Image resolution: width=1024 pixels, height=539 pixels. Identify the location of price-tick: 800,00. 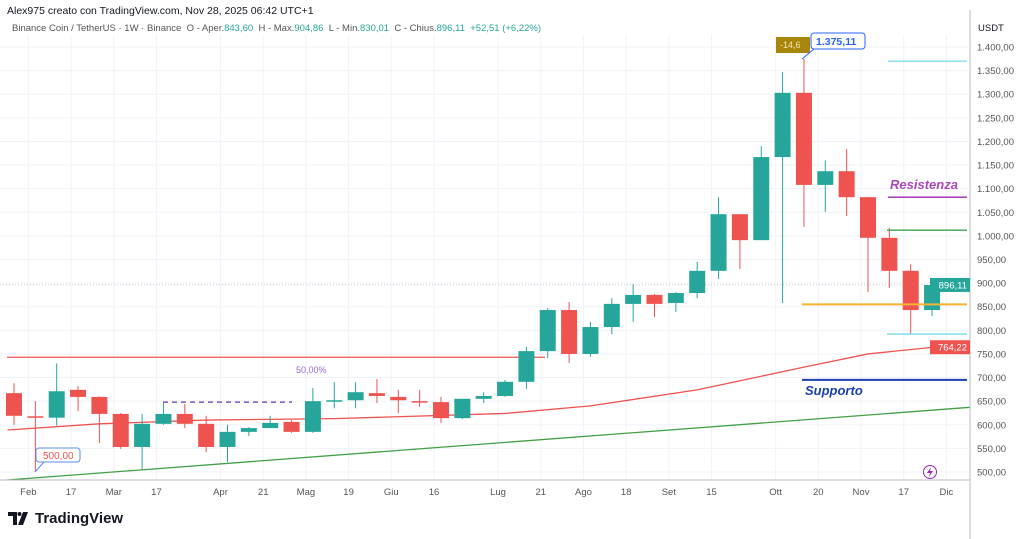
(991, 331).